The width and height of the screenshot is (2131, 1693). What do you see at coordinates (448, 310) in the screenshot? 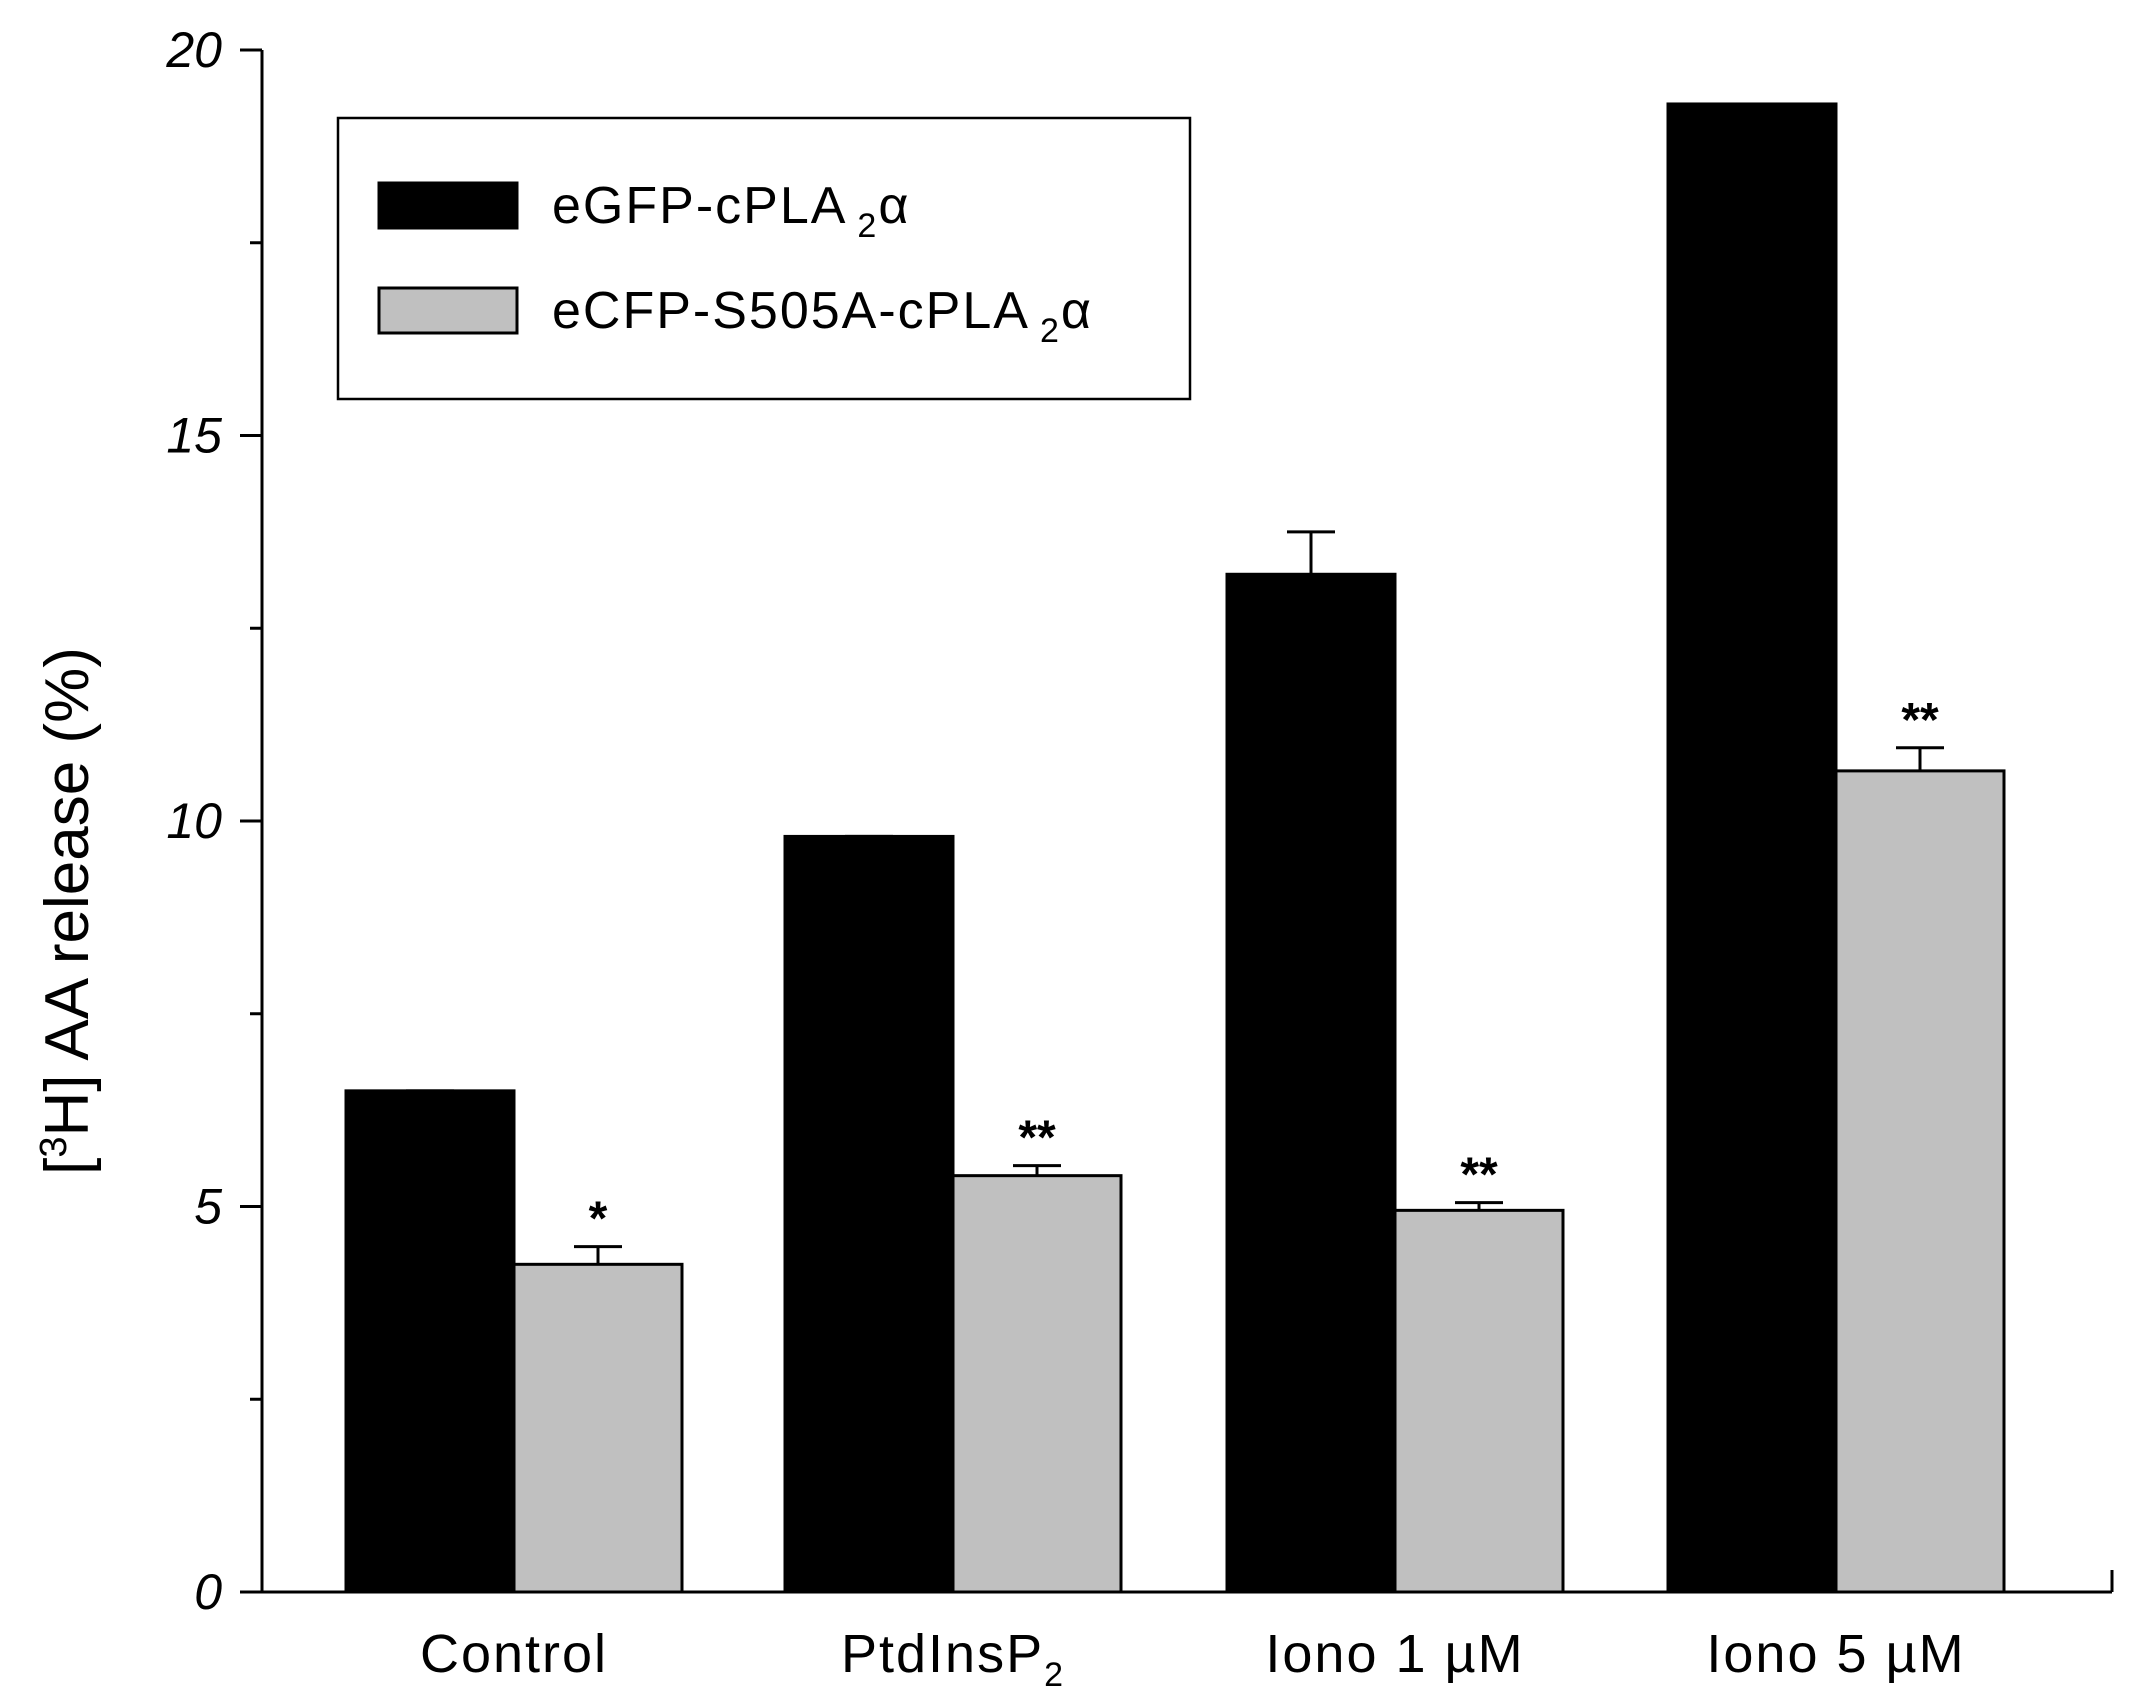
I see `legend-swatch-ecfp` at bounding box center [448, 310].